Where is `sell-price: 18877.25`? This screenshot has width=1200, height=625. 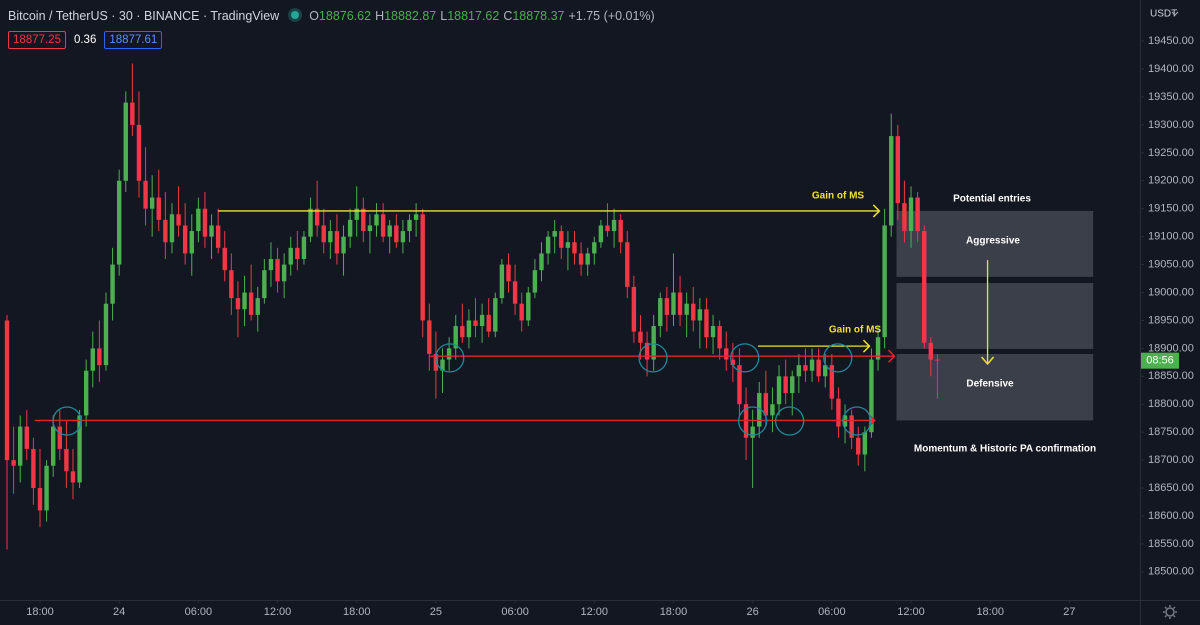 sell-price: 18877.25 is located at coordinates (37, 40).